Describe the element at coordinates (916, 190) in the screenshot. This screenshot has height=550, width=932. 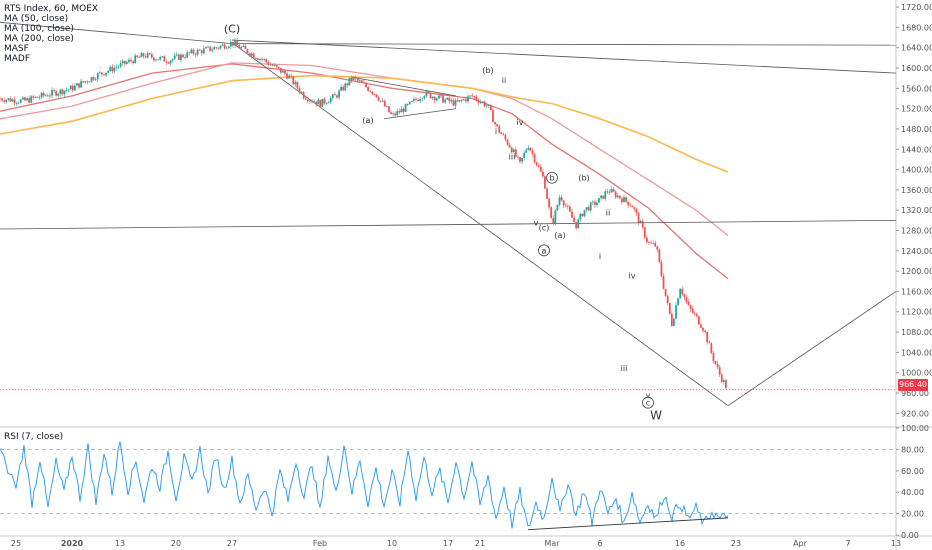
I see `price-tick-label: 1360.00` at that location.